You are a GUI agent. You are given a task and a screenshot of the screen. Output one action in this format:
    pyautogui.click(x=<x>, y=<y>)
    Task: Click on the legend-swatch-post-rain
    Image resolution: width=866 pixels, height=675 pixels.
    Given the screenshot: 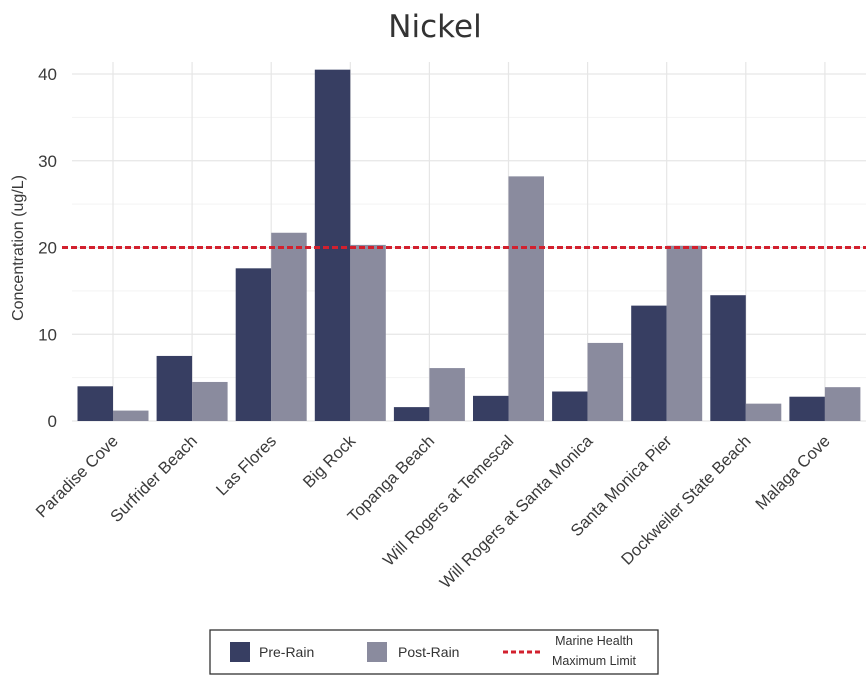 What is the action you would take?
    pyautogui.click(x=377, y=652)
    